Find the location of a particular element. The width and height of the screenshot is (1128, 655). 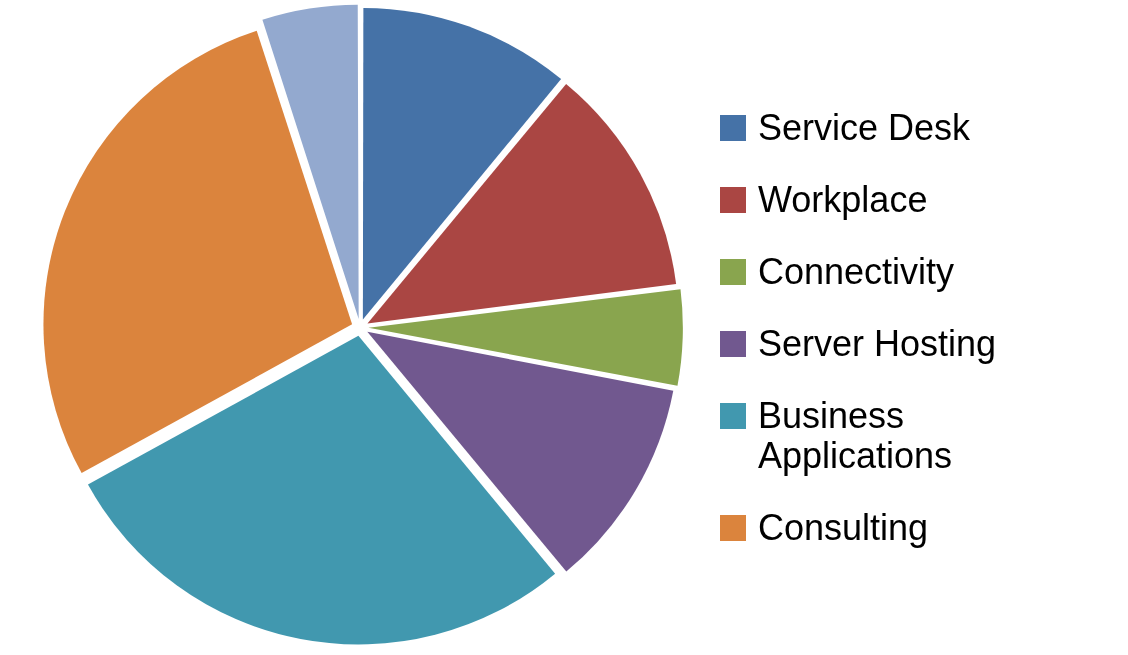

legend-label: Workplace is located at coordinates (843, 199).